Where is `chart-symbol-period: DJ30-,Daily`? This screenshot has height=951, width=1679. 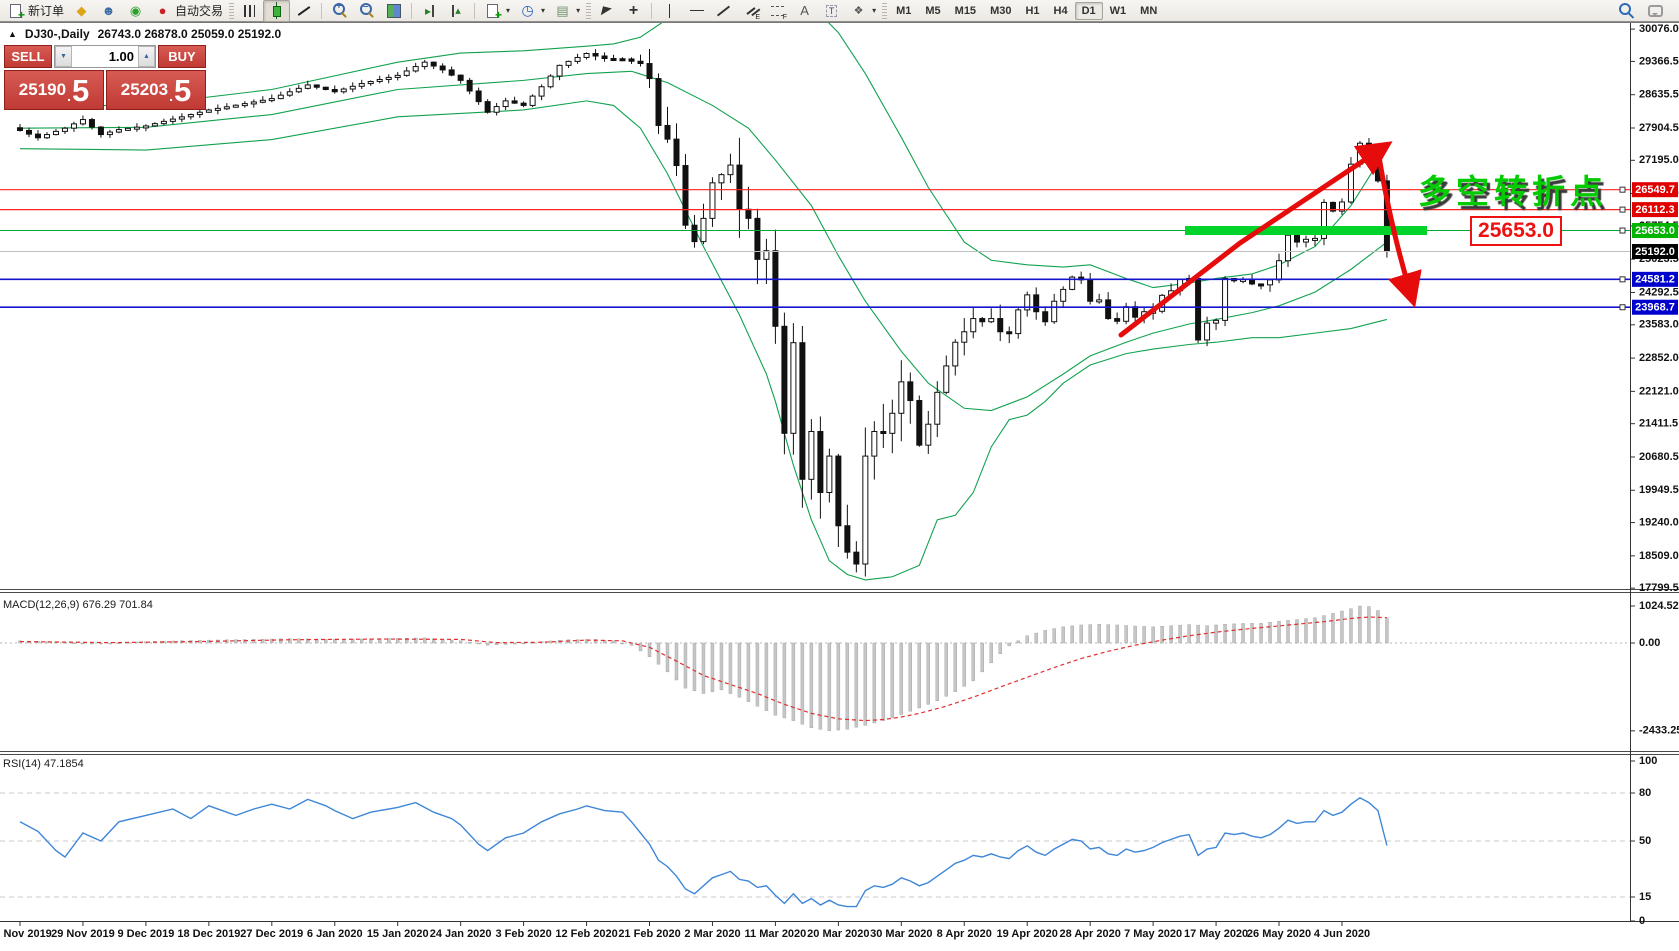
chart-symbol-period: DJ30-,Daily is located at coordinates (57, 34).